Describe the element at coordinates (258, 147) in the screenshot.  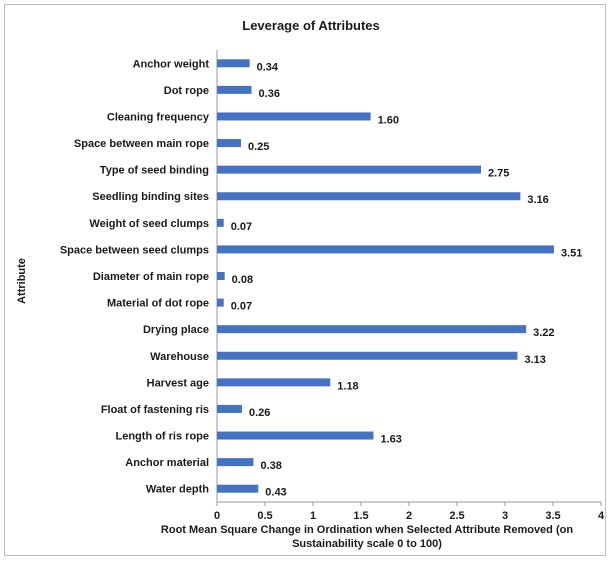
I see `value-label: 0.25` at that location.